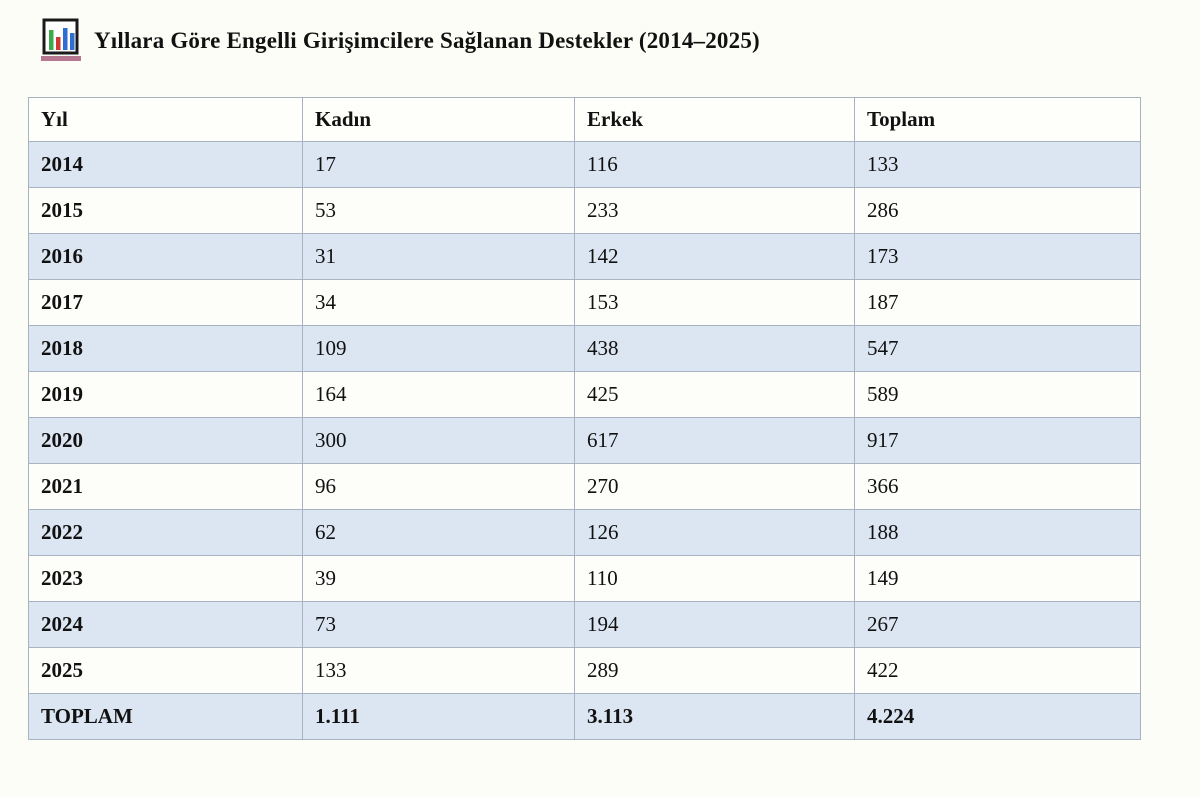 This screenshot has width=1200, height=797. What do you see at coordinates (165, 256) in the screenshot?
I see `year-cell: 2016` at bounding box center [165, 256].